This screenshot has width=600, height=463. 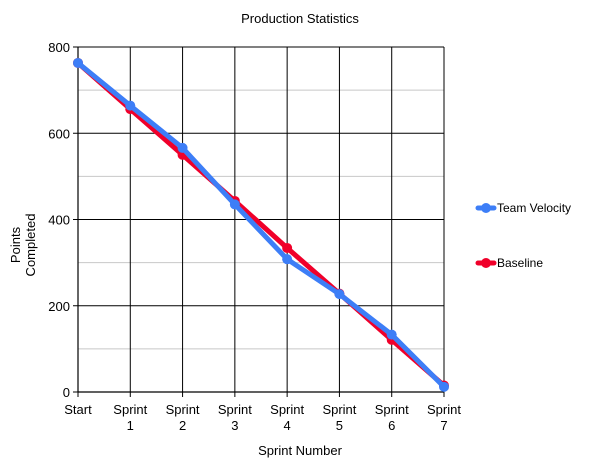 I want to click on y-tick-label: 400, so click(x=59, y=220).